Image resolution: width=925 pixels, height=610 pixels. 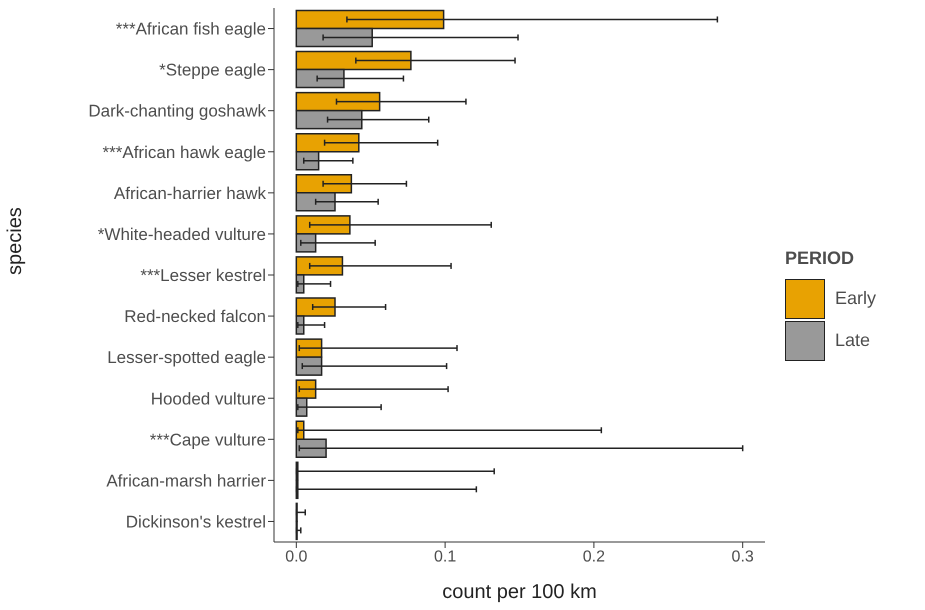 I want to click on x-tick-label: 0.3, so click(x=743, y=557).